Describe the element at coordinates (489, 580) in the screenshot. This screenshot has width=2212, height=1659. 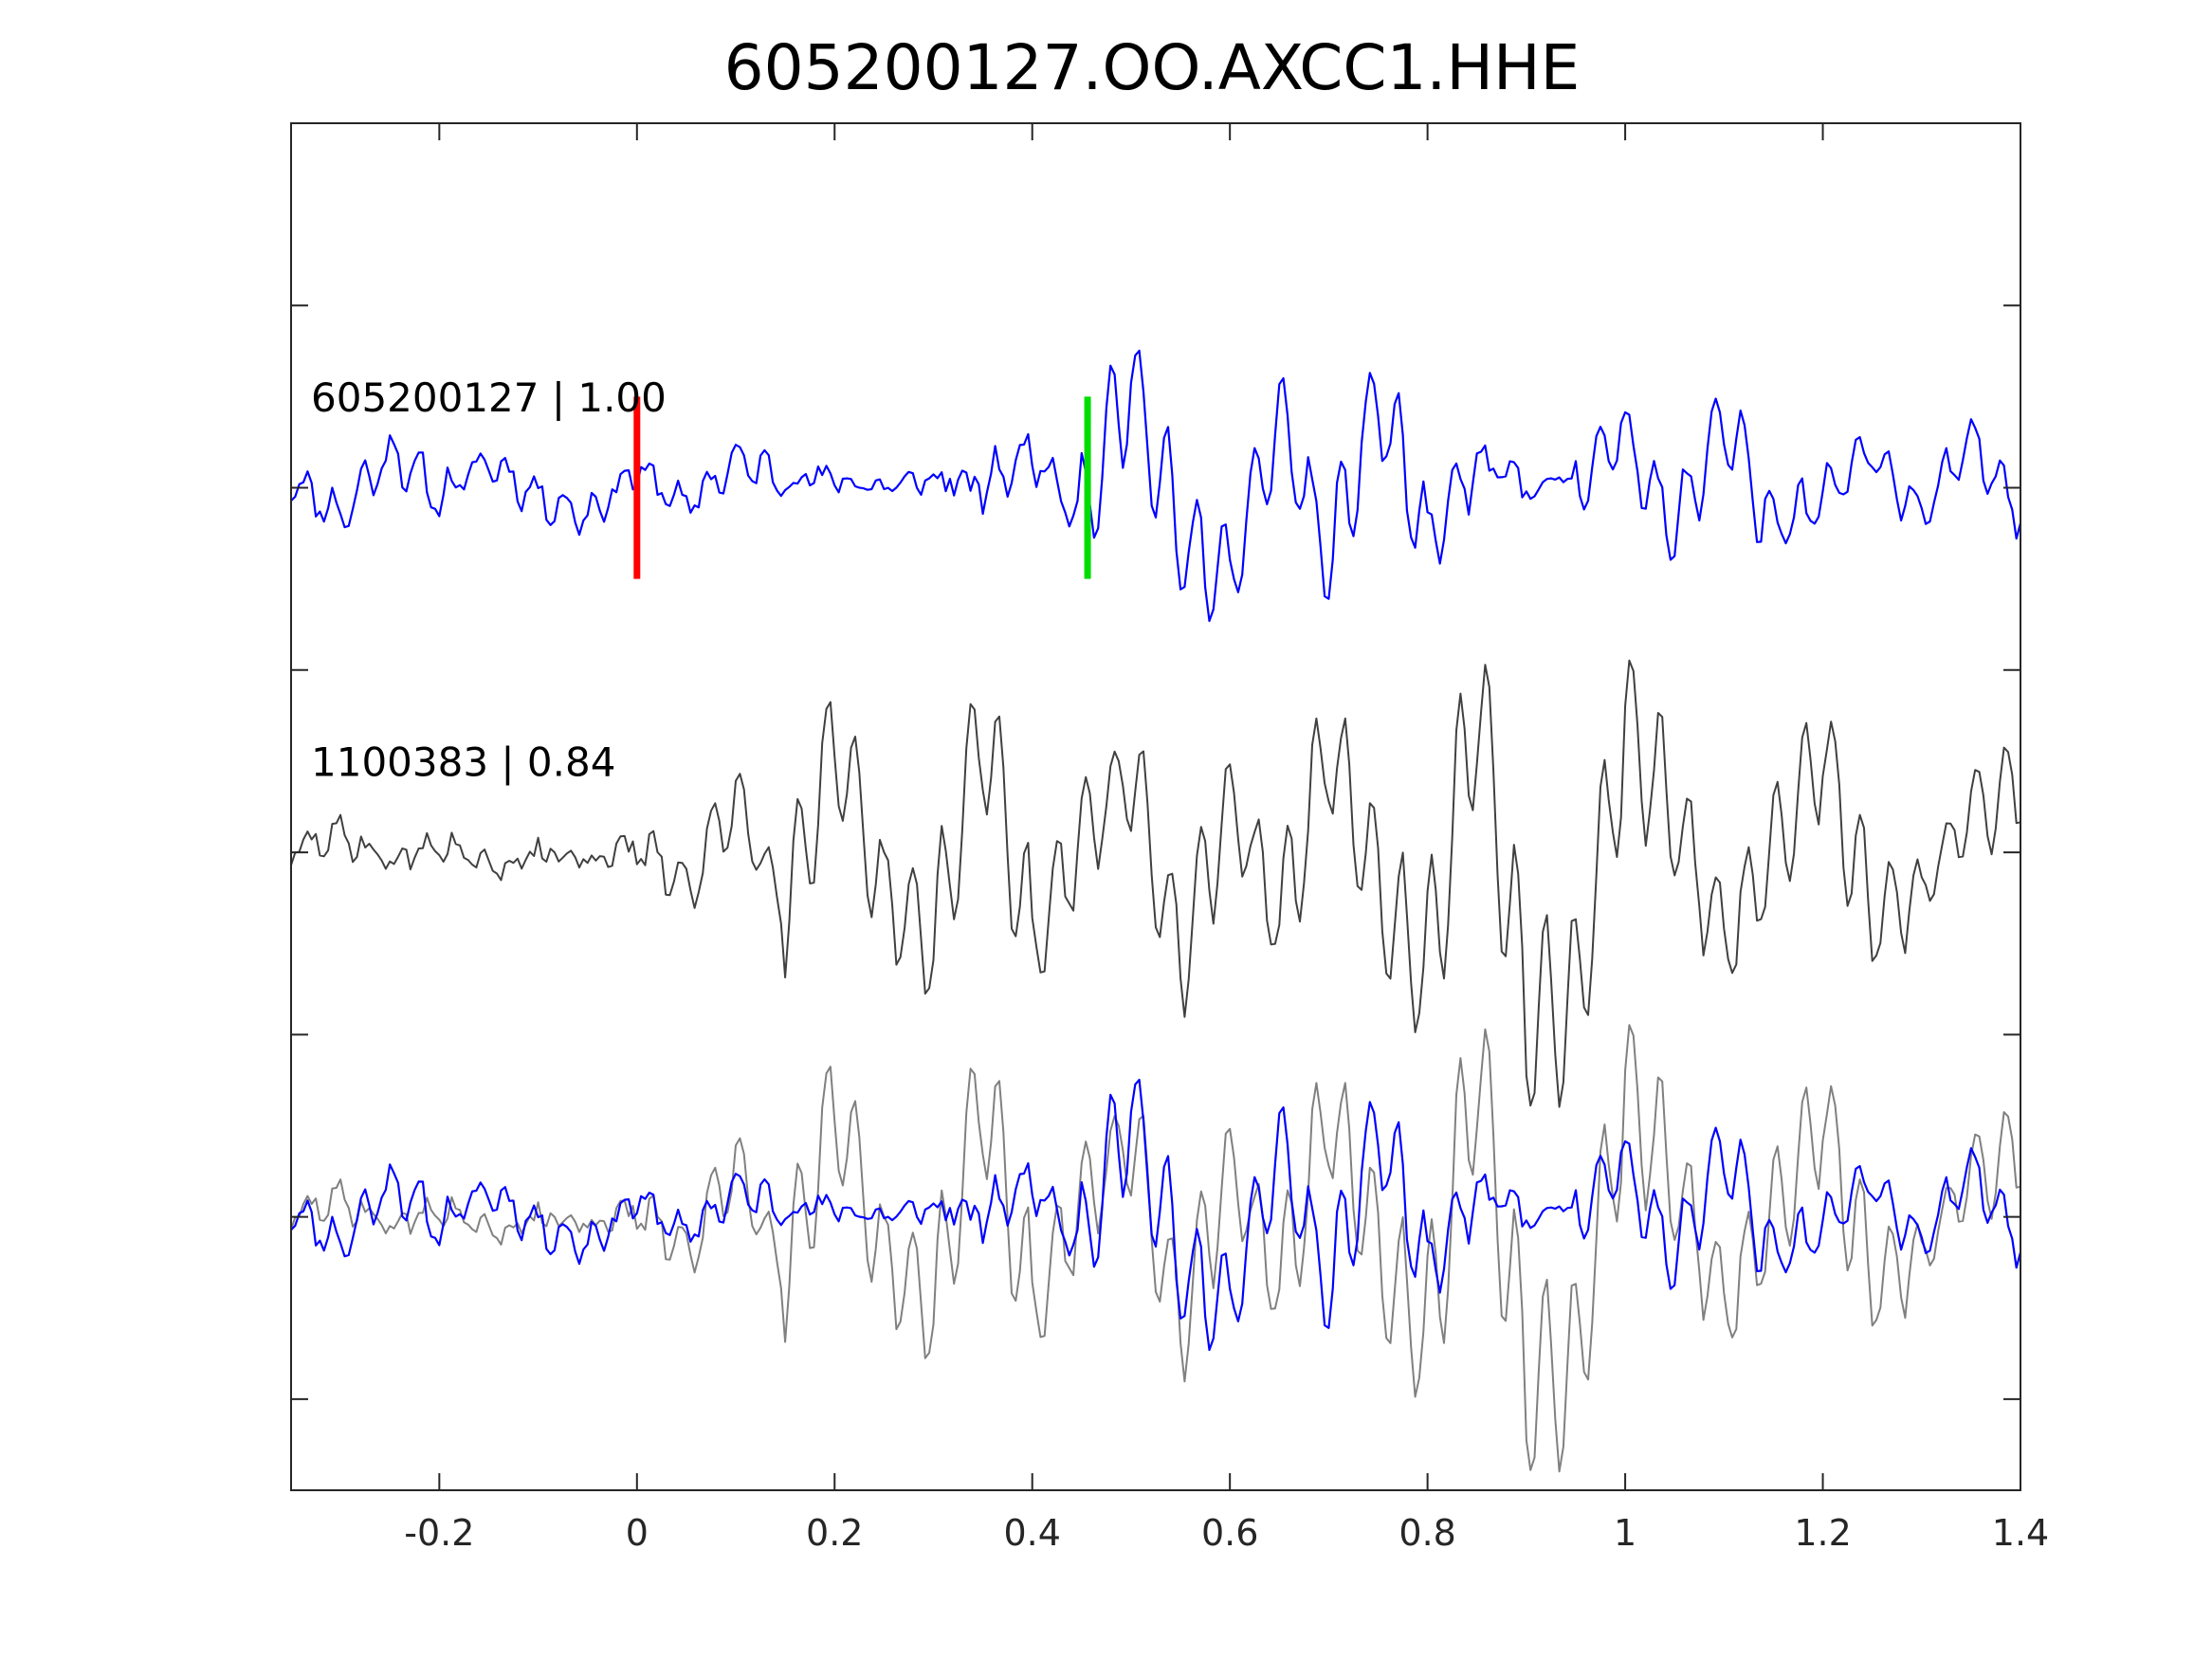
I see `trace-labels: 605200127 | 1.00 1100383 | 0.84` at that location.